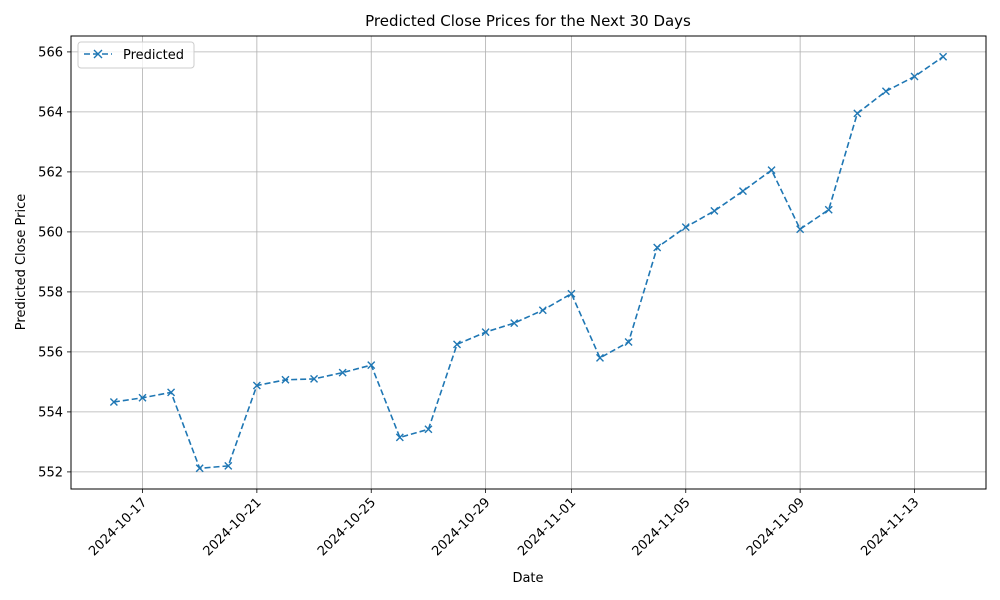  I want to click on y-tick-label: 564, so click(50, 112).